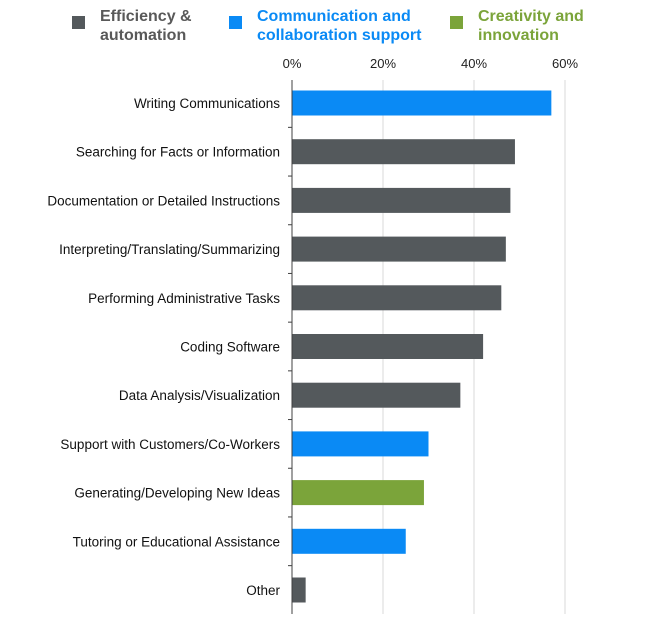 The image size is (659, 633). What do you see at coordinates (531, 16) in the screenshot?
I see `legend-label-creativity-line1: Creativity and` at bounding box center [531, 16].